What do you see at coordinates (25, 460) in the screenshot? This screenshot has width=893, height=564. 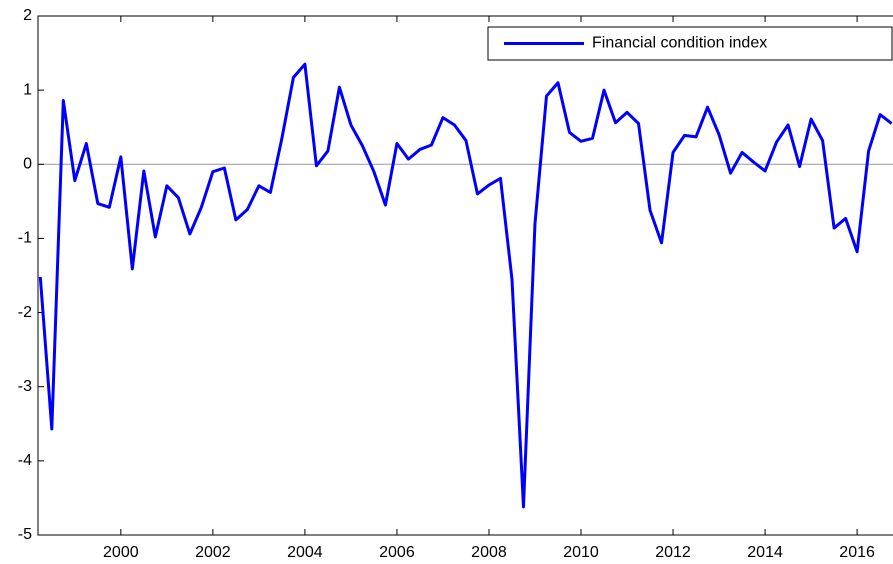 I see `y-tick-label: -4` at bounding box center [25, 460].